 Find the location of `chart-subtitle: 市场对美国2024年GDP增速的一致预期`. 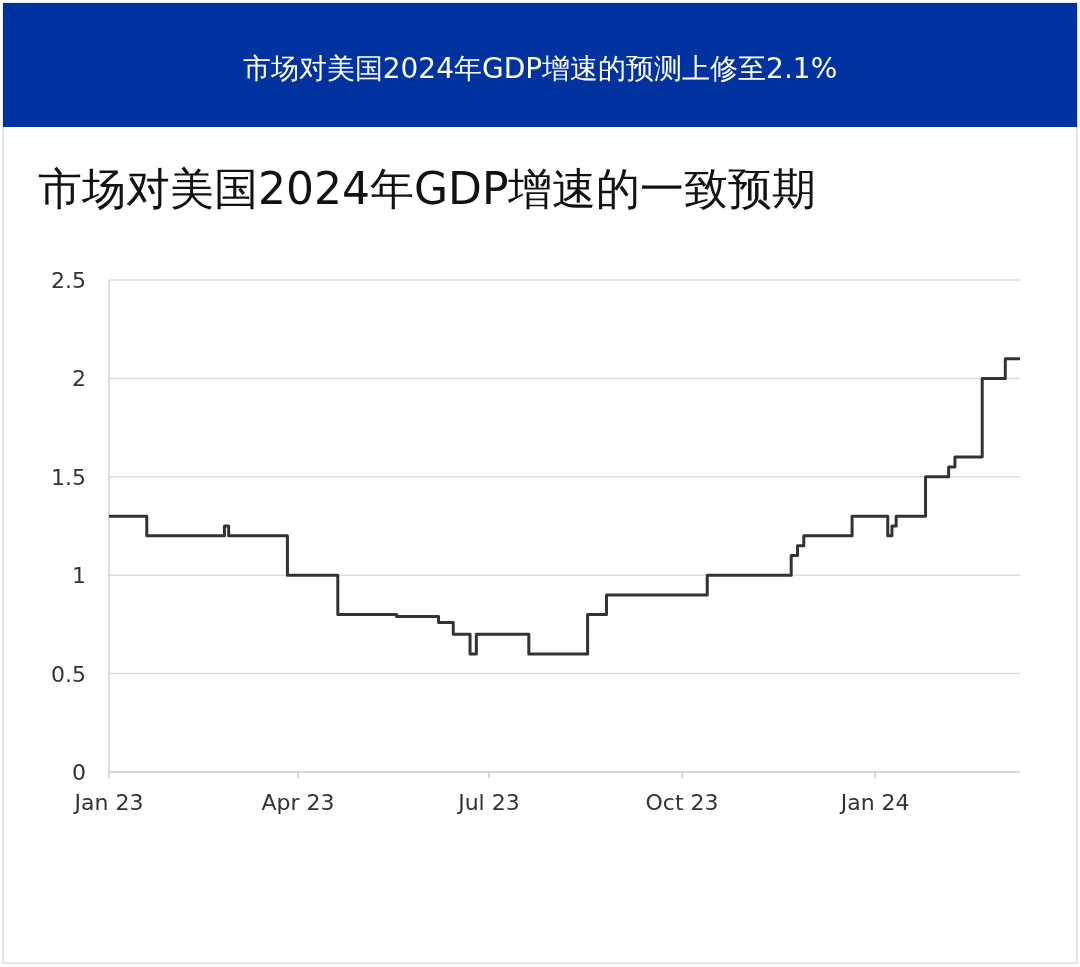

chart-subtitle: 市场对美国2024年GDP增速的一致预期 is located at coordinates (427, 188).